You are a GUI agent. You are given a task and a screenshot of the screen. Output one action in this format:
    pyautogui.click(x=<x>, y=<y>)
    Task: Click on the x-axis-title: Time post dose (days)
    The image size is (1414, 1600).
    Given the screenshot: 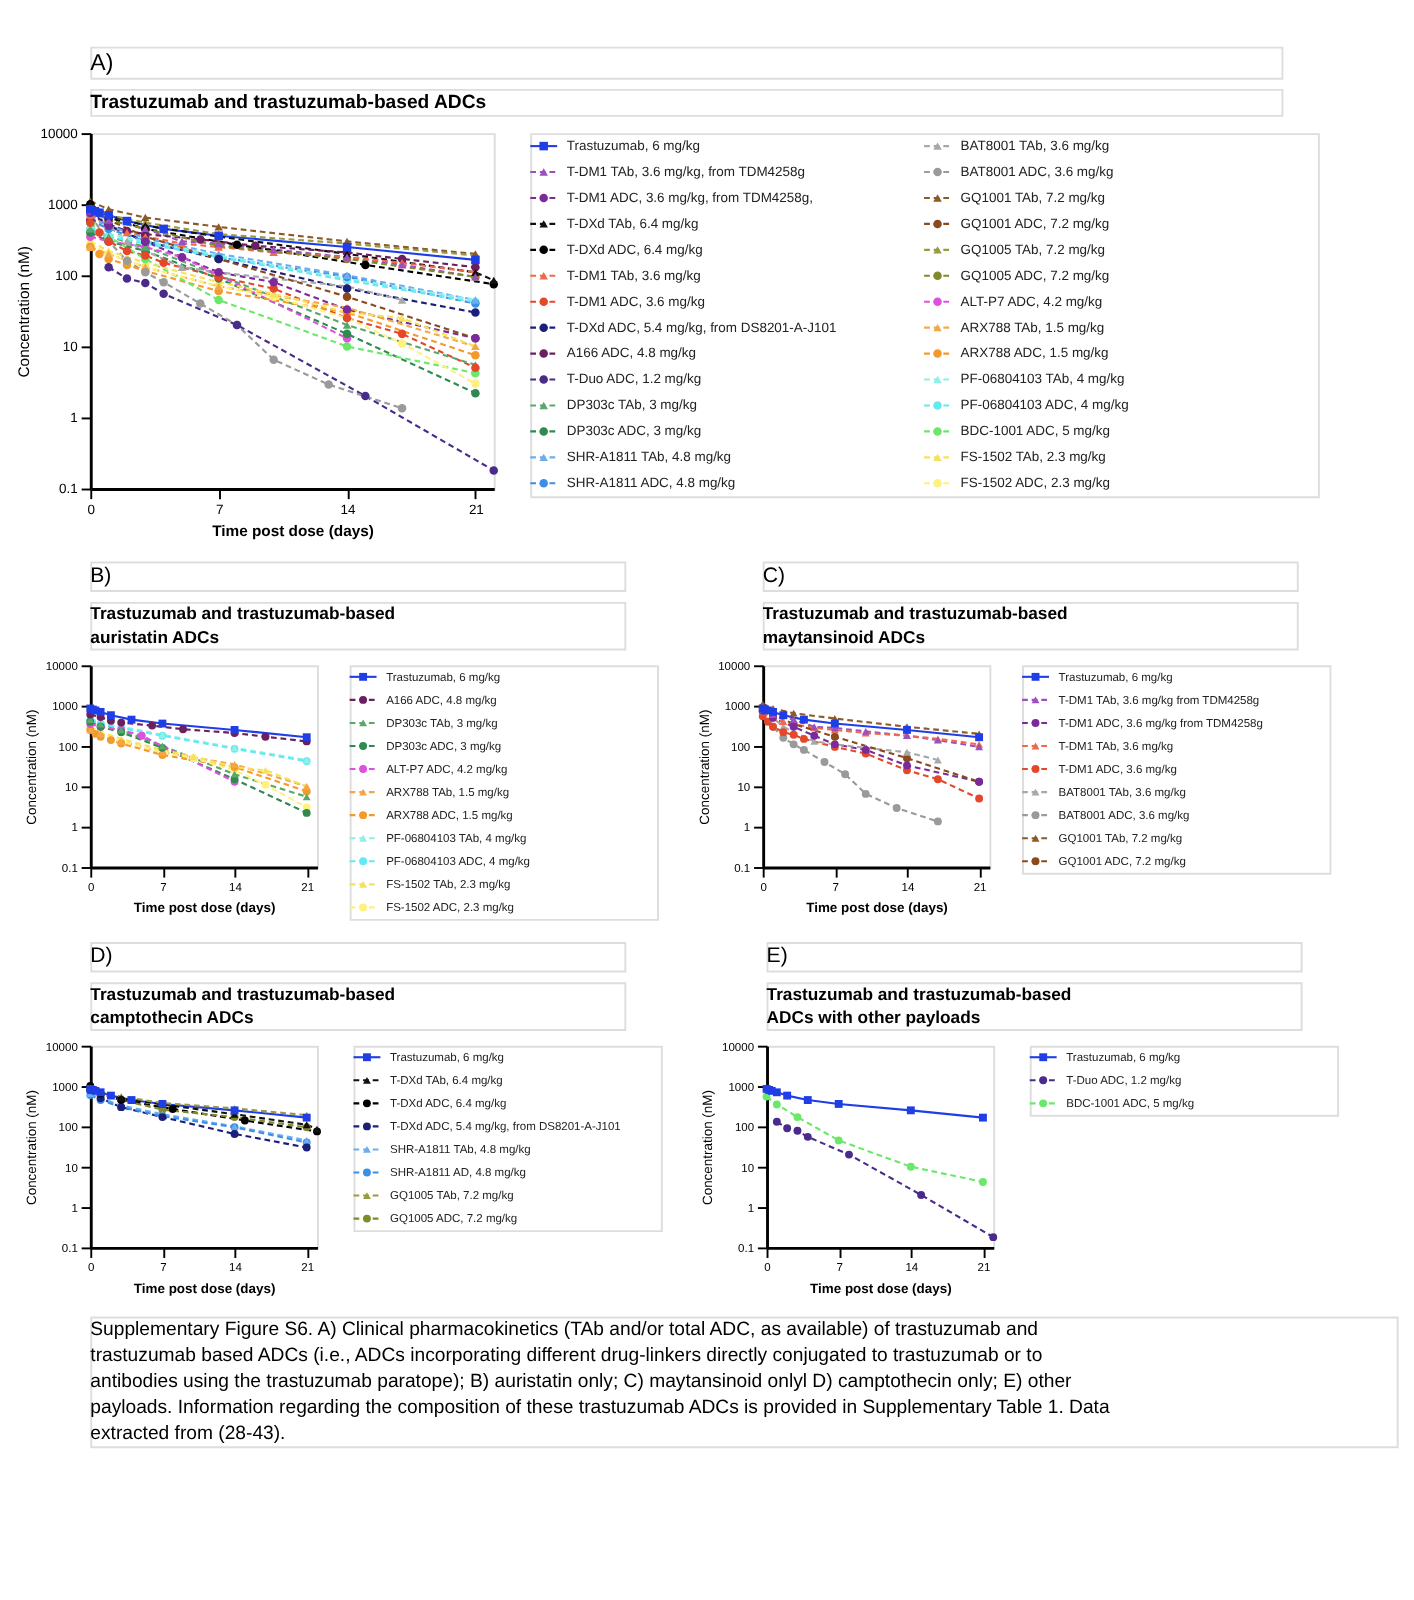 What is the action you would take?
    pyautogui.click(x=293, y=530)
    